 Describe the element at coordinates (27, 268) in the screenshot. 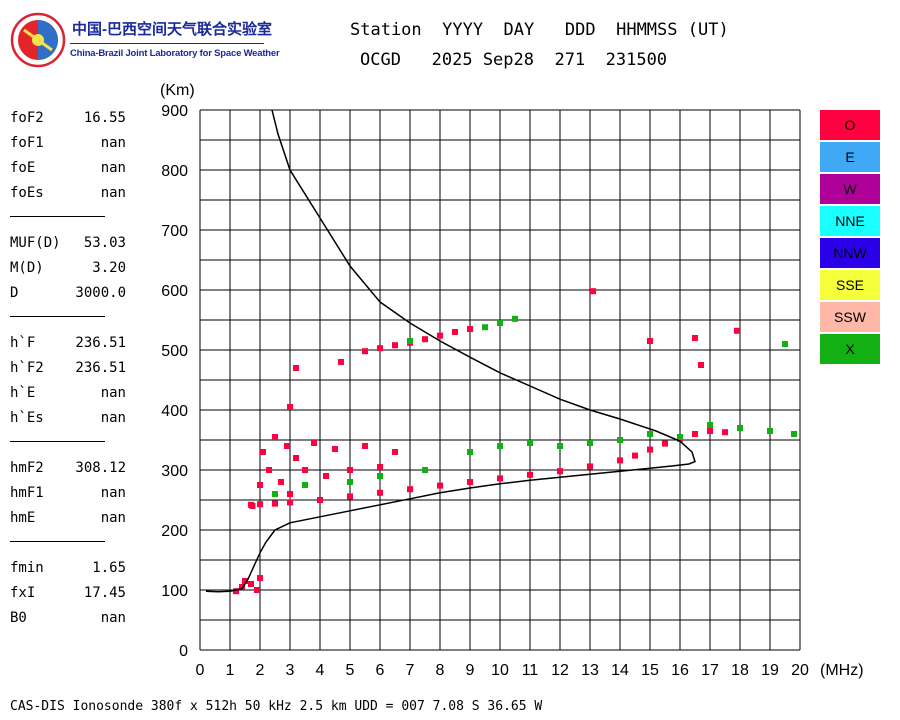

I see `parameter-name: M(D)` at that location.